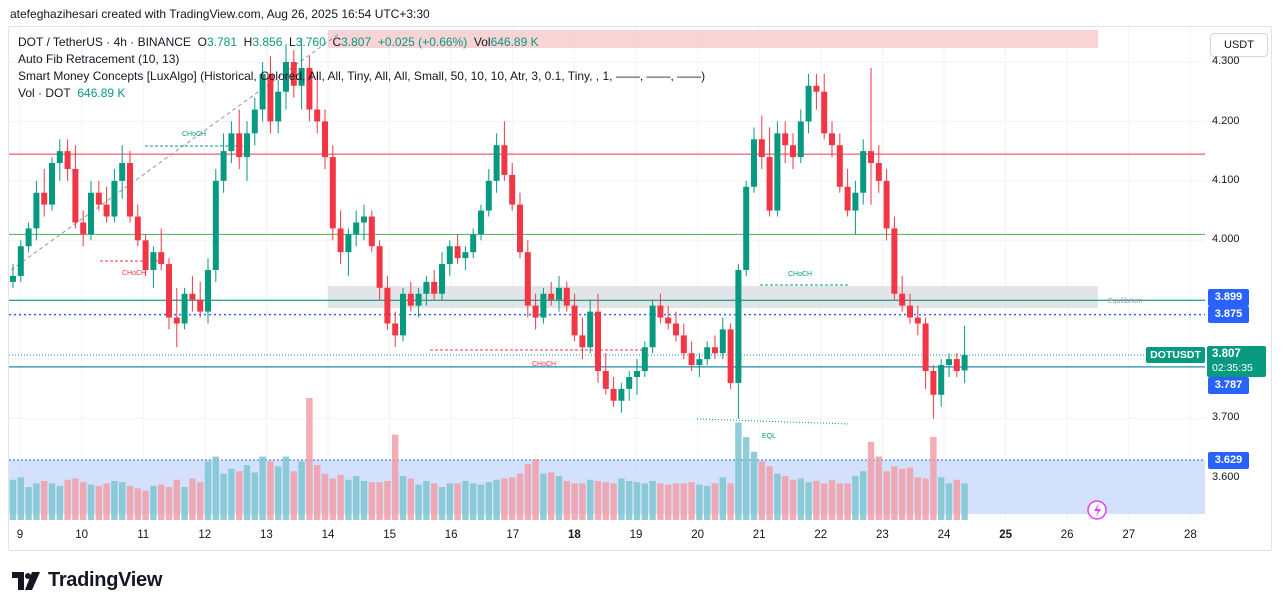 This screenshot has width=1281, height=610. I want to click on time-tick: 23, so click(882, 535).